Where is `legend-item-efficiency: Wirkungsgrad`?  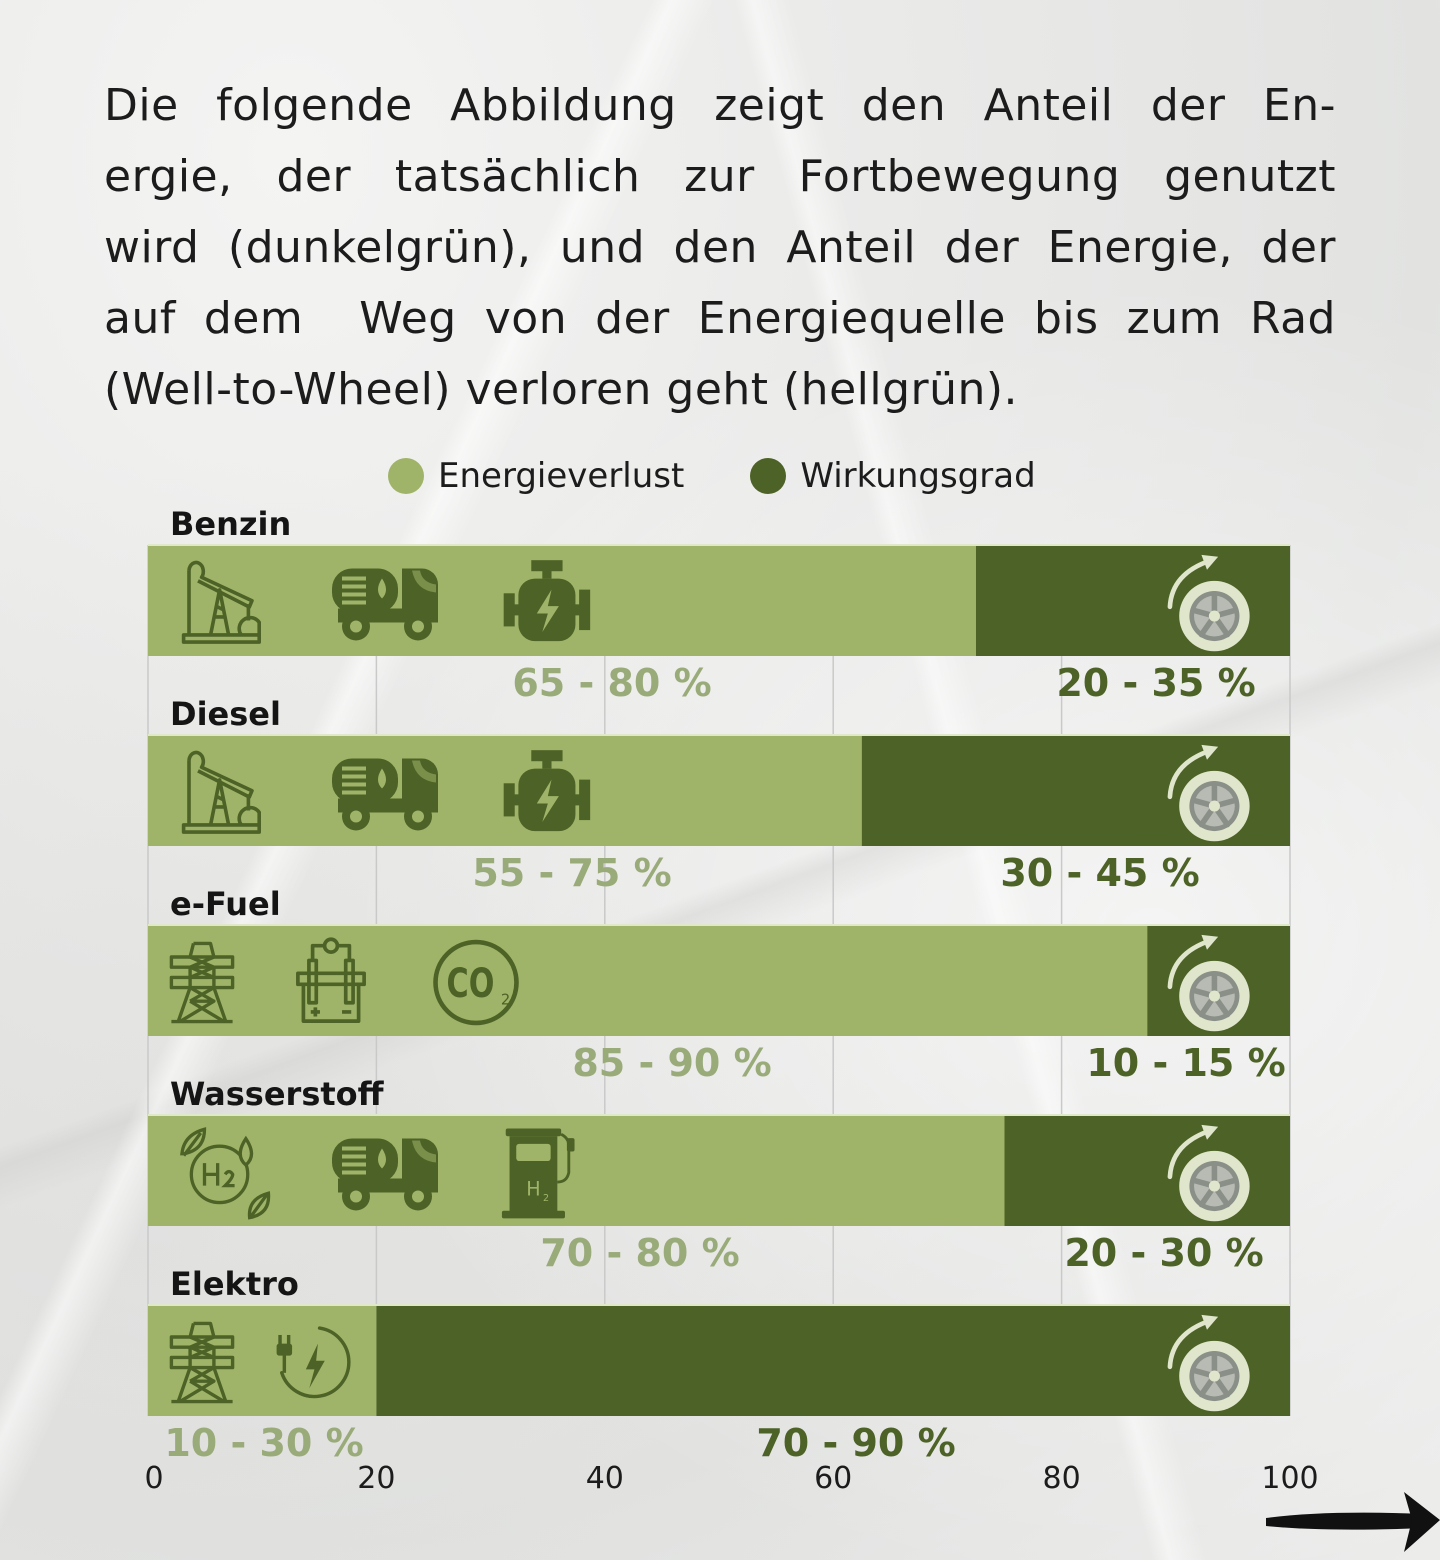 legend-item-efficiency: Wirkungsgrad is located at coordinates (893, 476).